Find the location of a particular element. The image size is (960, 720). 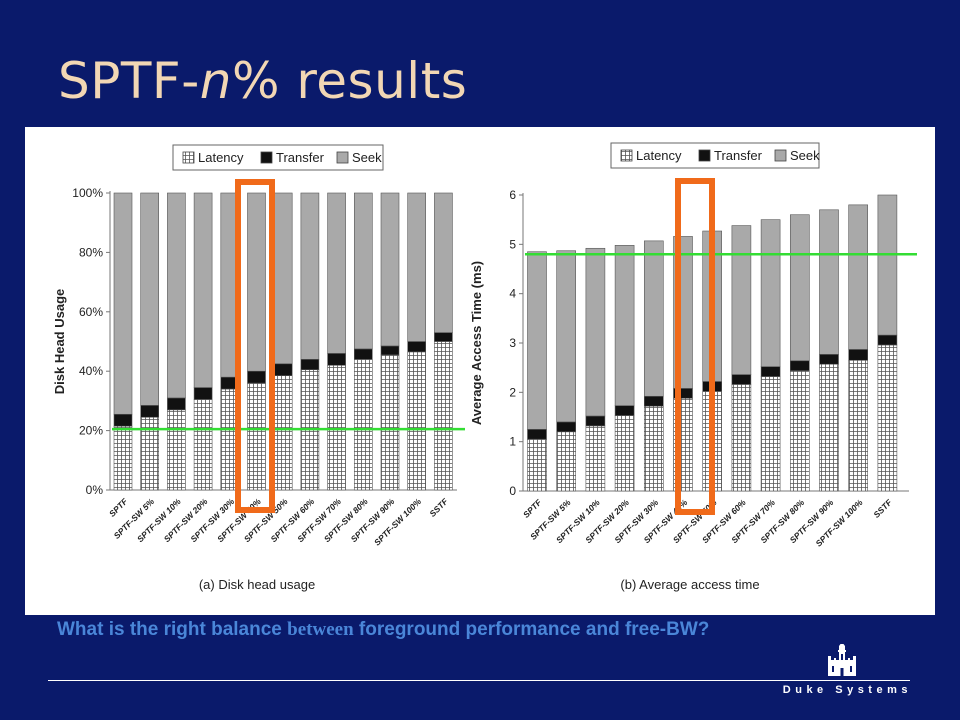

y-tick-label: 80% is located at coordinates (91, 252).